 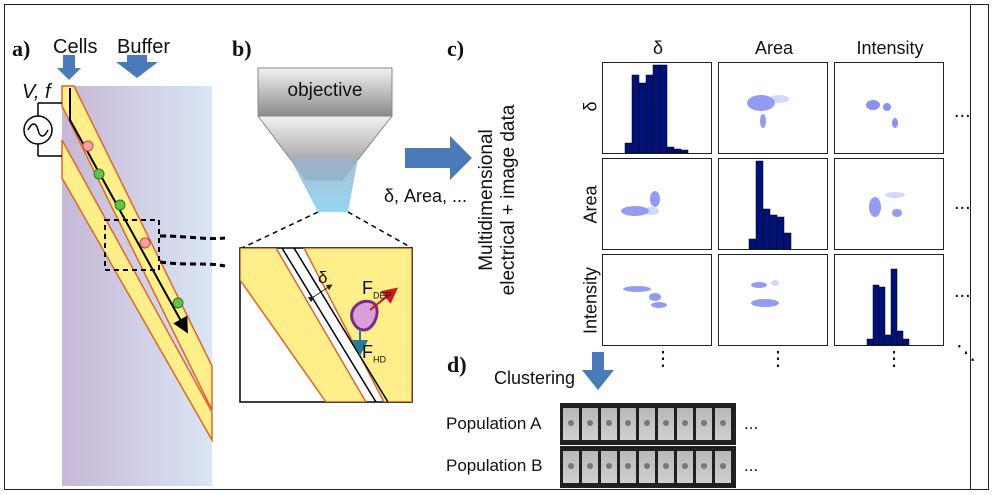 I want to click on panel-a-label: a), so click(x=21, y=48).